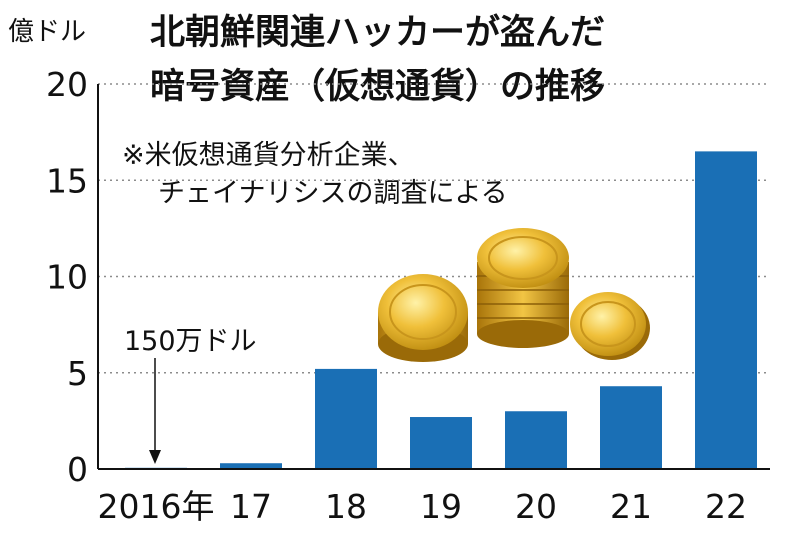 Image resolution: width=800 pixels, height=546 pixels. What do you see at coordinates (77, 469) in the screenshot?
I see `y-tick-label: 0` at bounding box center [77, 469].